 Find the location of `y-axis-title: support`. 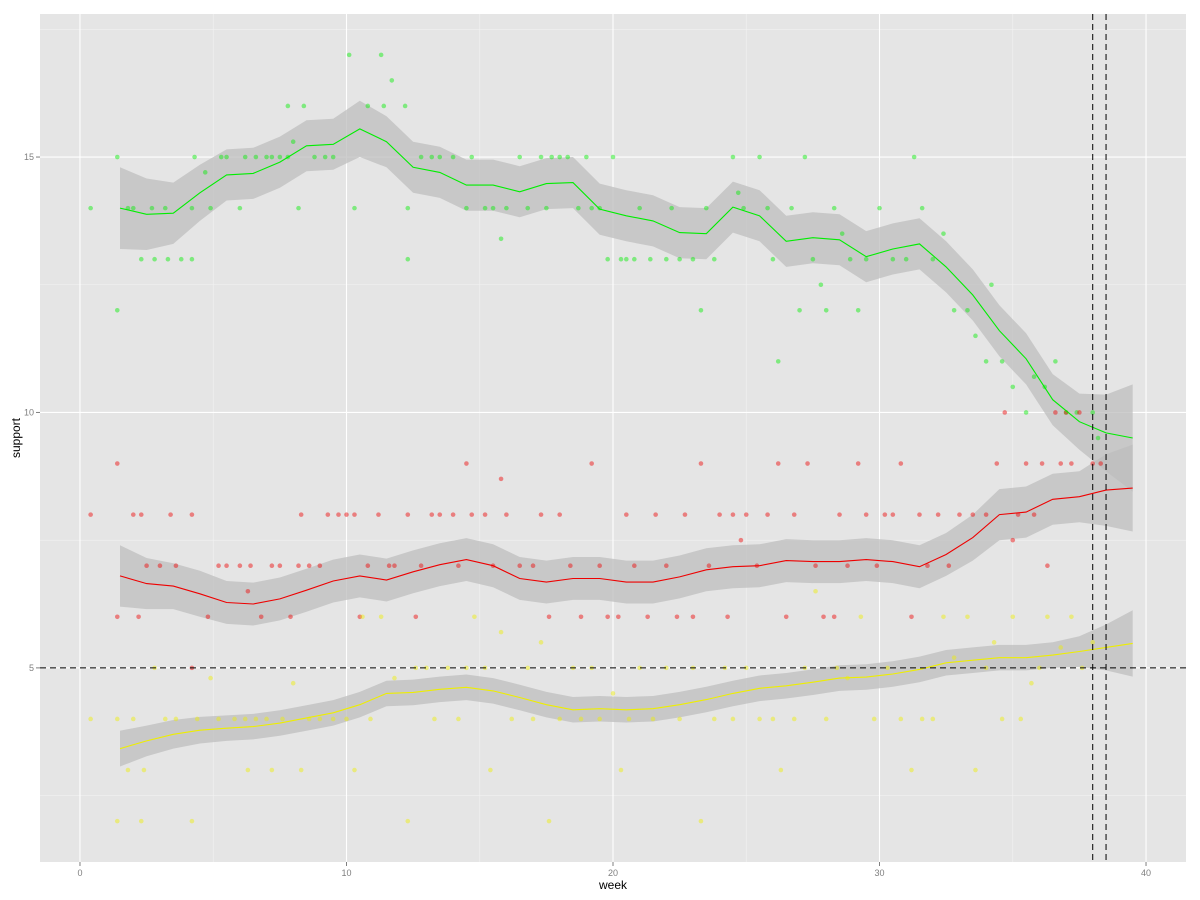

y-axis-title: support is located at coordinates (16, 437).